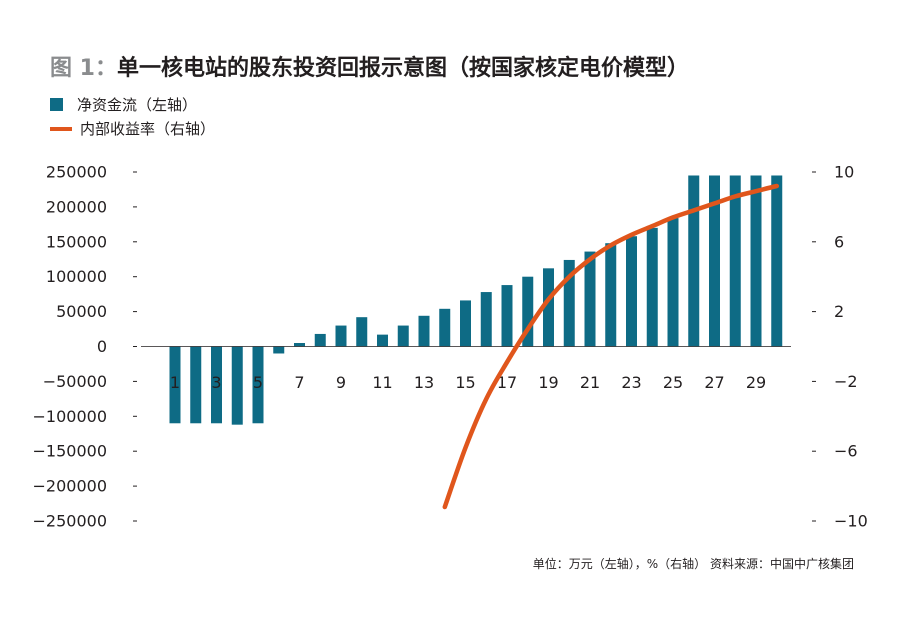  What do you see at coordinates (83, 68) in the screenshot?
I see `figure-label: 图 1：` at bounding box center [83, 68].